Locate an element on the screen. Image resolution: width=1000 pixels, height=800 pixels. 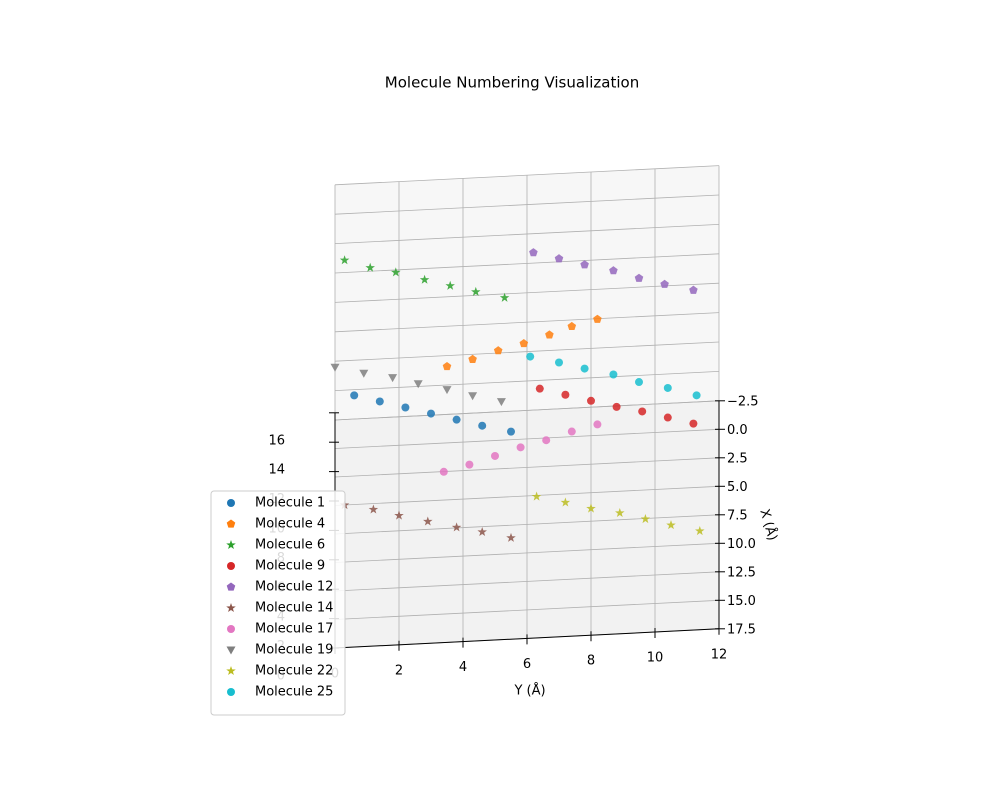
legend-label: Molecule 17 is located at coordinates (294, 629).